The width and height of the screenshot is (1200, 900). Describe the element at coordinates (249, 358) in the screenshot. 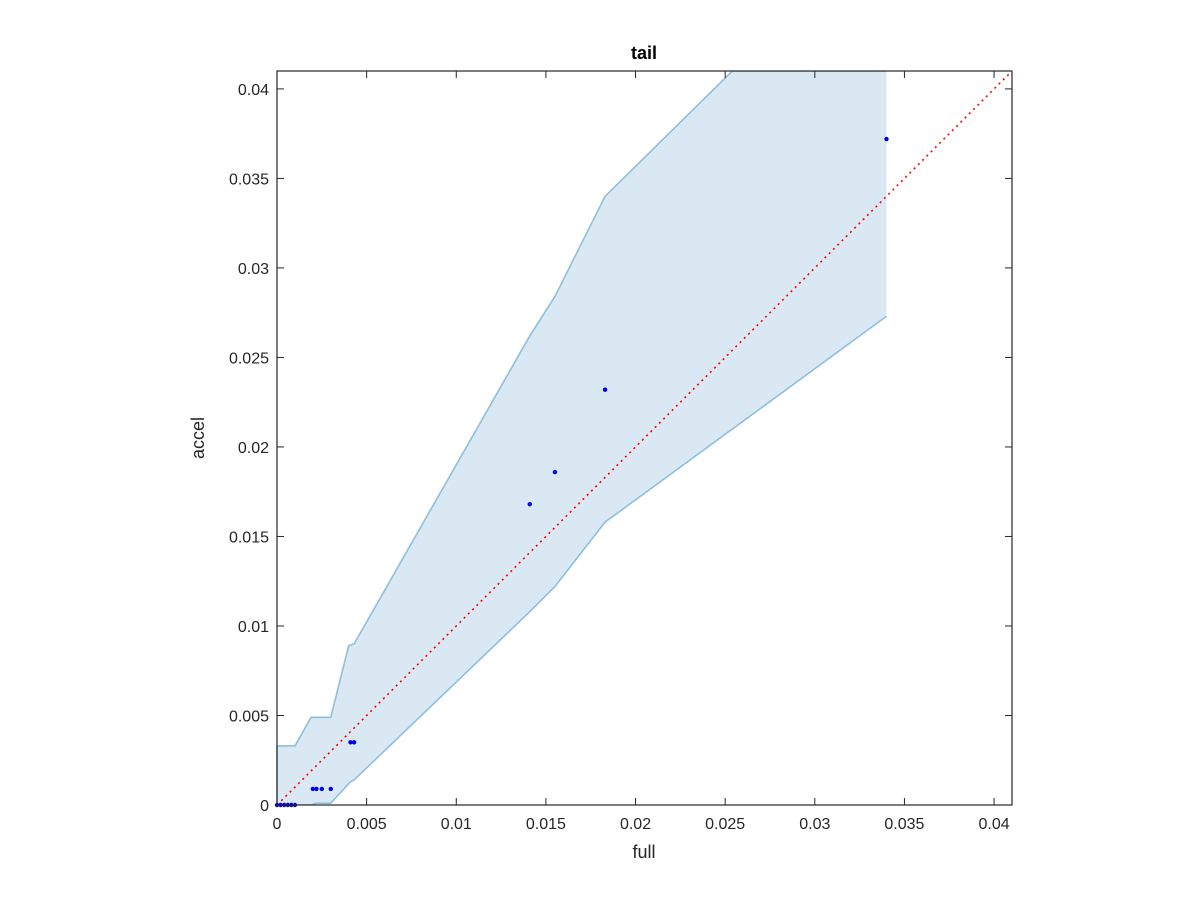

I see `y-tick-label: 0.025` at that location.